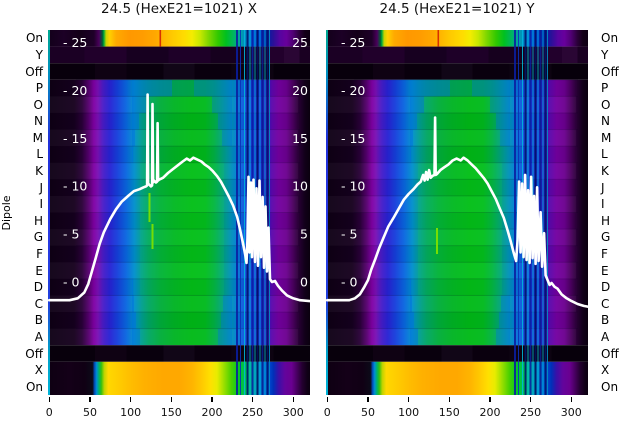  What do you see at coordinates (300, 42) in the screenshot?
I see `inner-scale-label-right: 25` at bounding box center [300, 42].